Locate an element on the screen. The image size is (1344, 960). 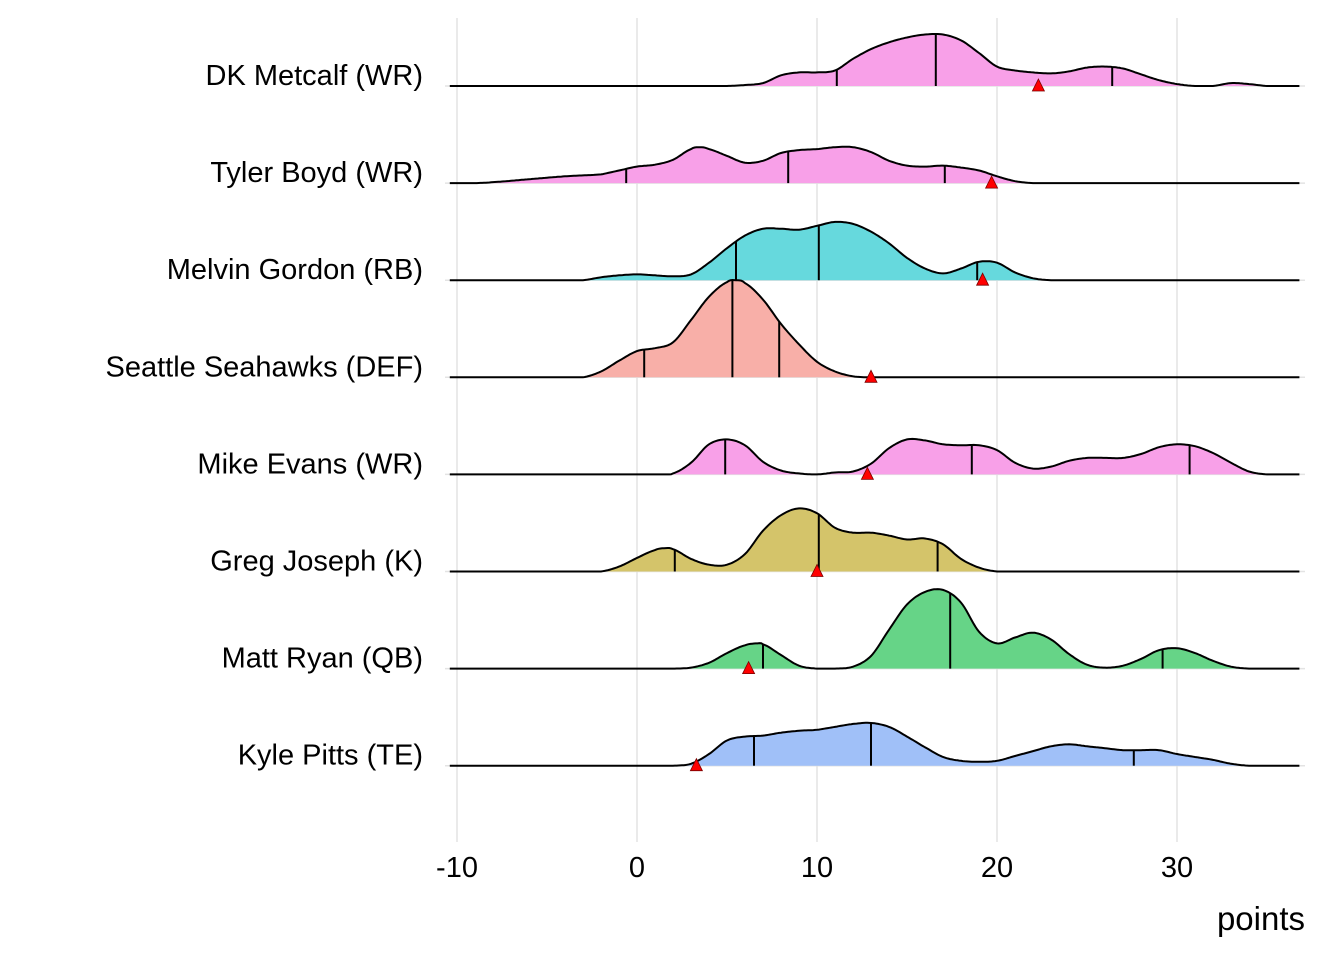
y-axis-label: Mike Evans (WR) is located at coordinates (310, 464).